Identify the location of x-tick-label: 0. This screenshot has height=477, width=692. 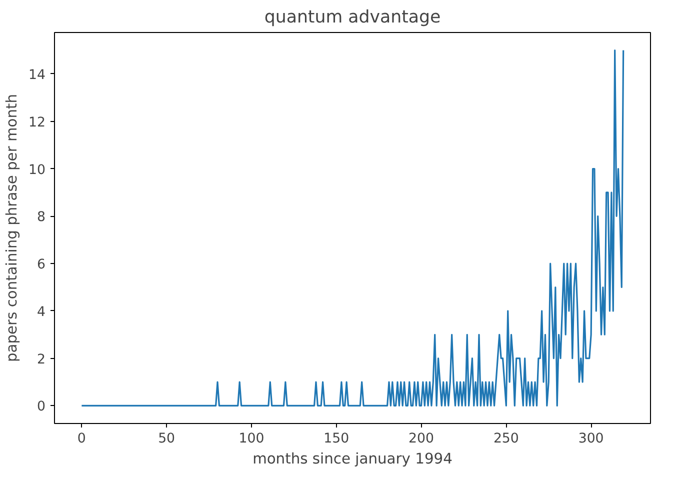
(81, 439).